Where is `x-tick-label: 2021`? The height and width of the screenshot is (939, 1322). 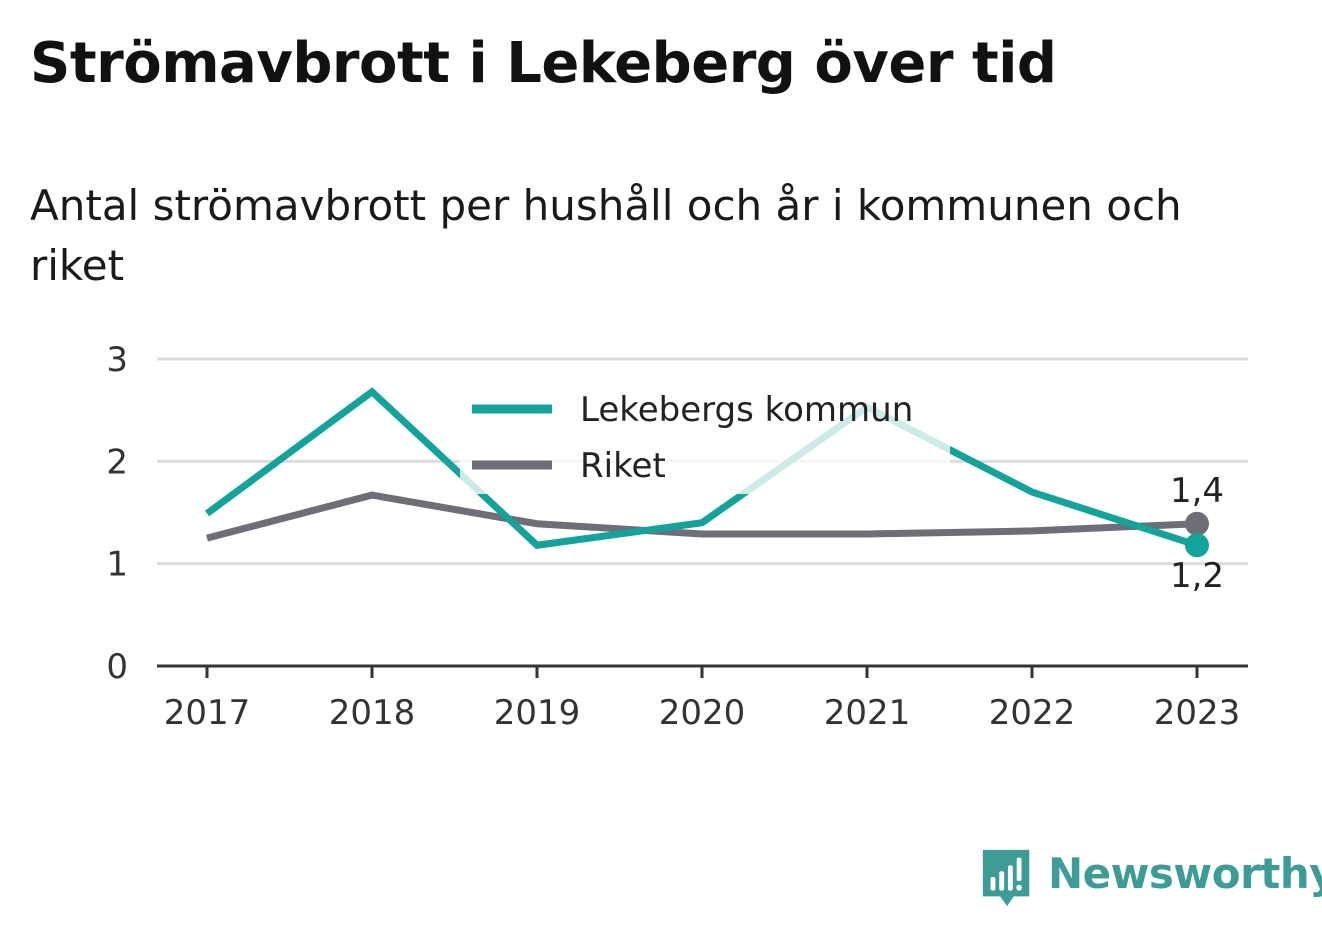
x-tick-label: 2021 is located at coordinates (867, 713).